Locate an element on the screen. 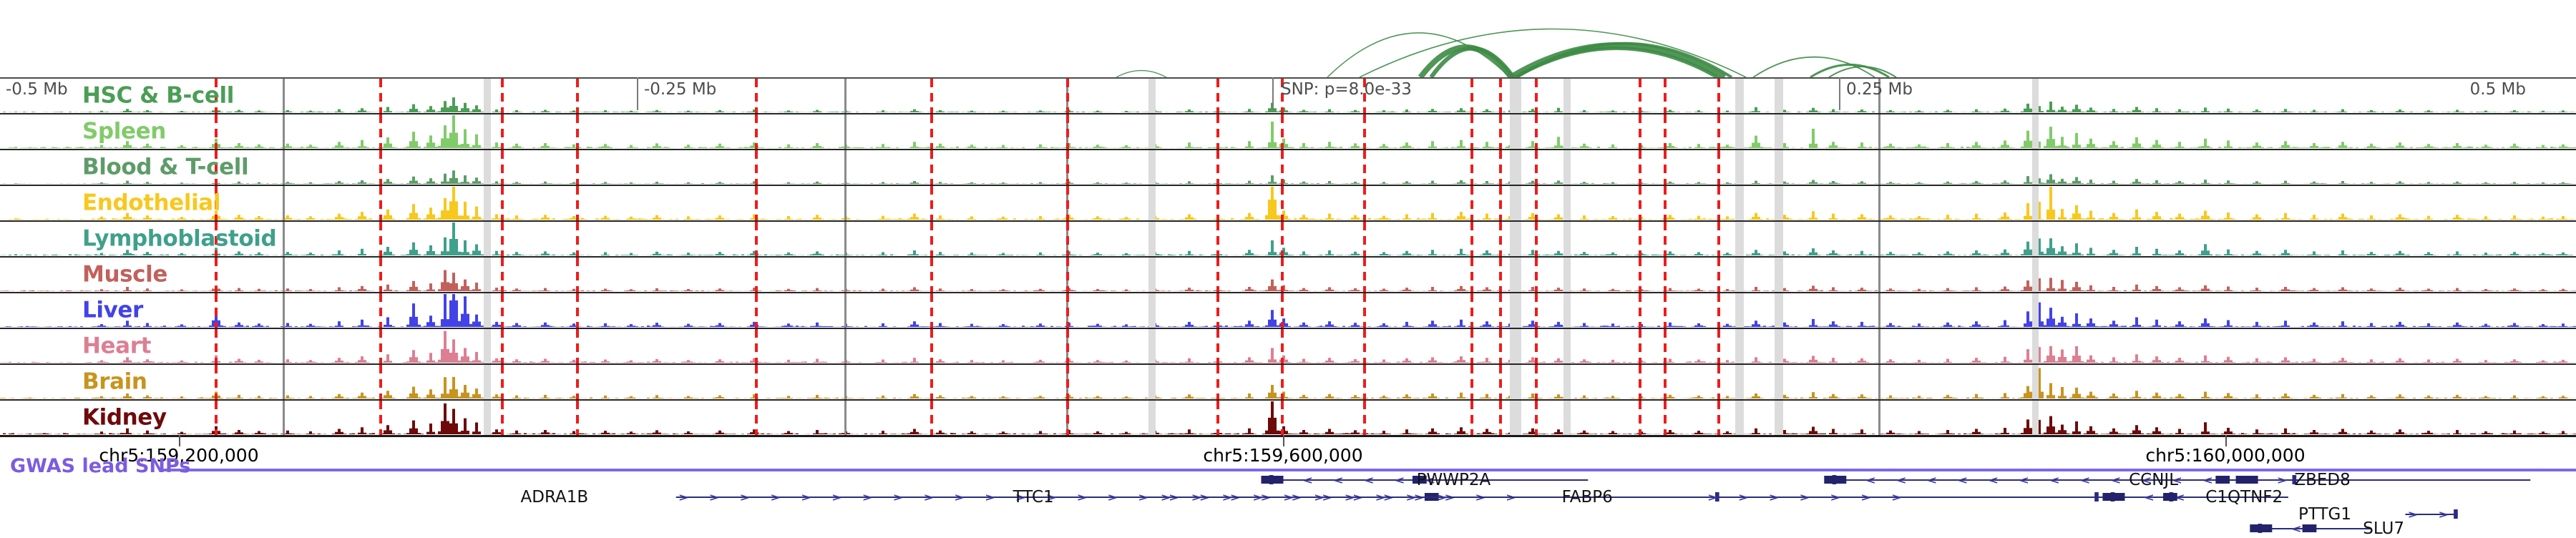  gene-ttc1: › › › › › › › › › › TTC1 is located at coordinates (1288, 498).